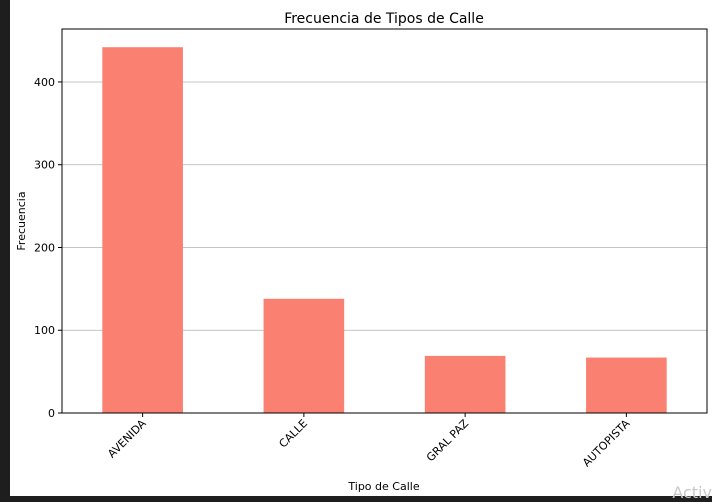 This screenshot has width=712, height=502. What do you see at coordinates (44, 247) in the screenshot?
I see `y-tick-label: 200` at bounding box center [44, 247].